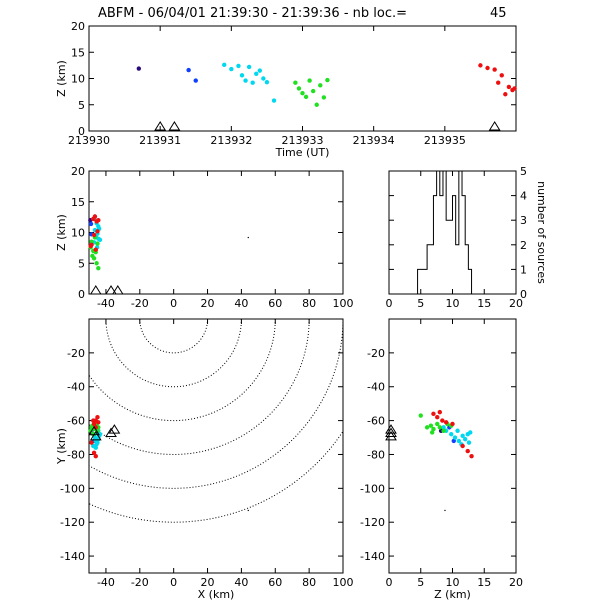 The width and height of the screenshot is (600, 600). What do you see at coordinates (72, 488) in the screenshot?
I see `y-tick-label: -100` at bounding box center [72, 488].